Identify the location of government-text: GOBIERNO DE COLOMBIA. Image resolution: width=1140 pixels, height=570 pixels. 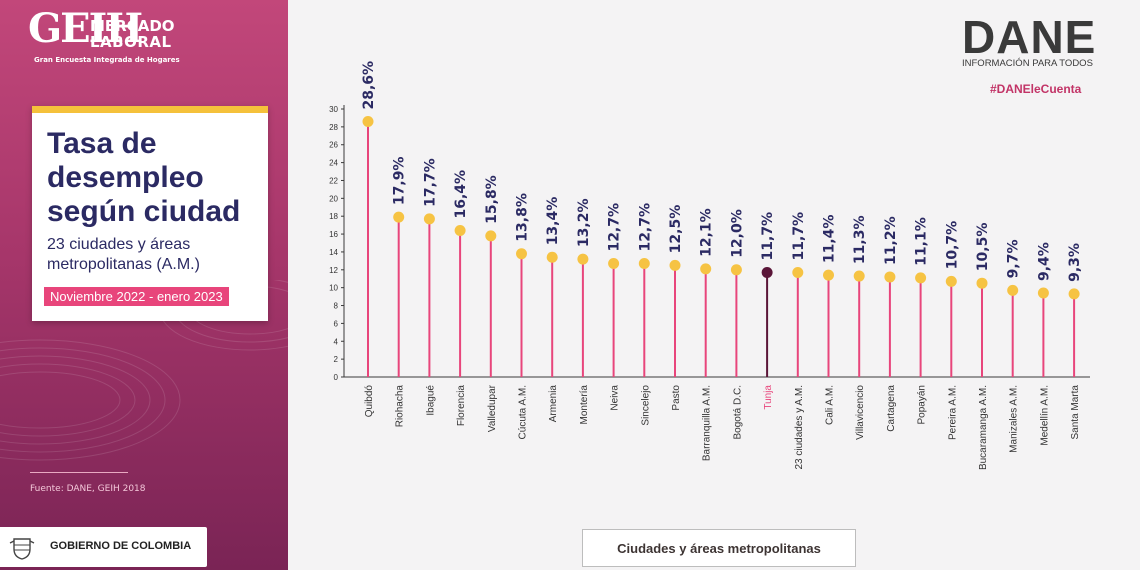
(121, 546).